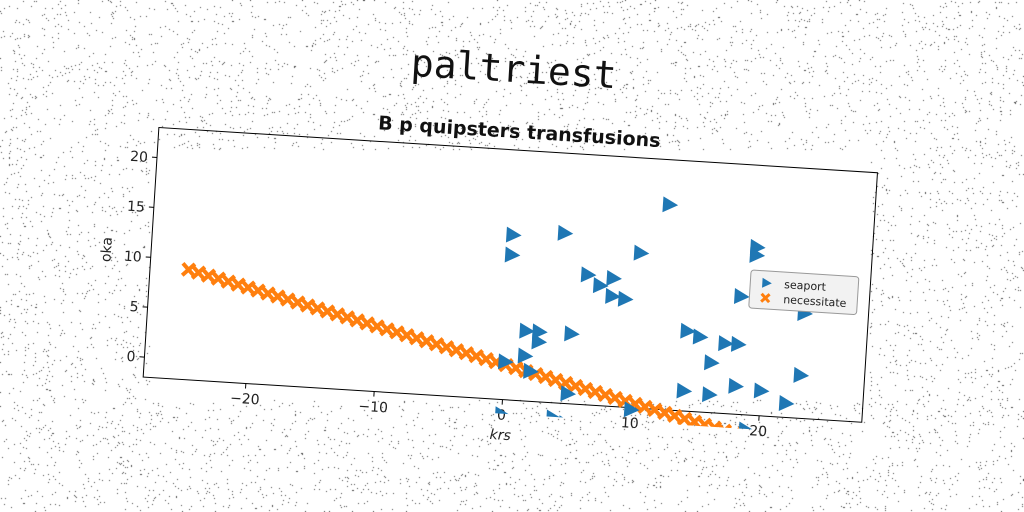 Image resolution: width=1024 pixels, height=512 pixels. Describe the element at coordinates (520, 132) in the screenshot. I see `chart-title: B p quipsters transfusions` at that location.